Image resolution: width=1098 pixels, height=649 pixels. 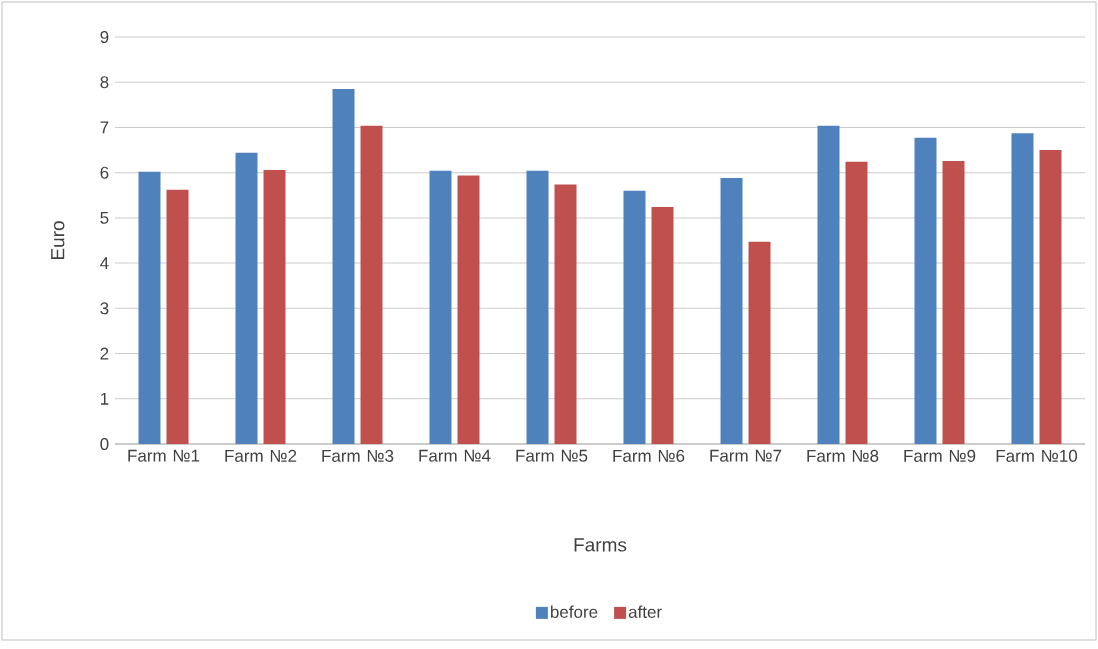 I want to click on y-tick-label: 6, so click(x=104, y=172).